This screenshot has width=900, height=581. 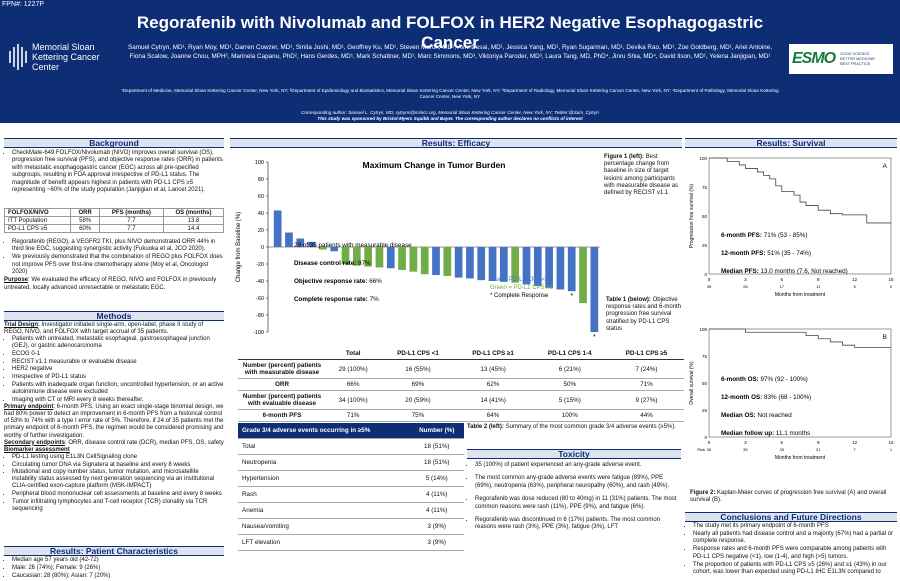 I want to click on table-row: Anemia 4 (11%), so click(x=351, y=510).